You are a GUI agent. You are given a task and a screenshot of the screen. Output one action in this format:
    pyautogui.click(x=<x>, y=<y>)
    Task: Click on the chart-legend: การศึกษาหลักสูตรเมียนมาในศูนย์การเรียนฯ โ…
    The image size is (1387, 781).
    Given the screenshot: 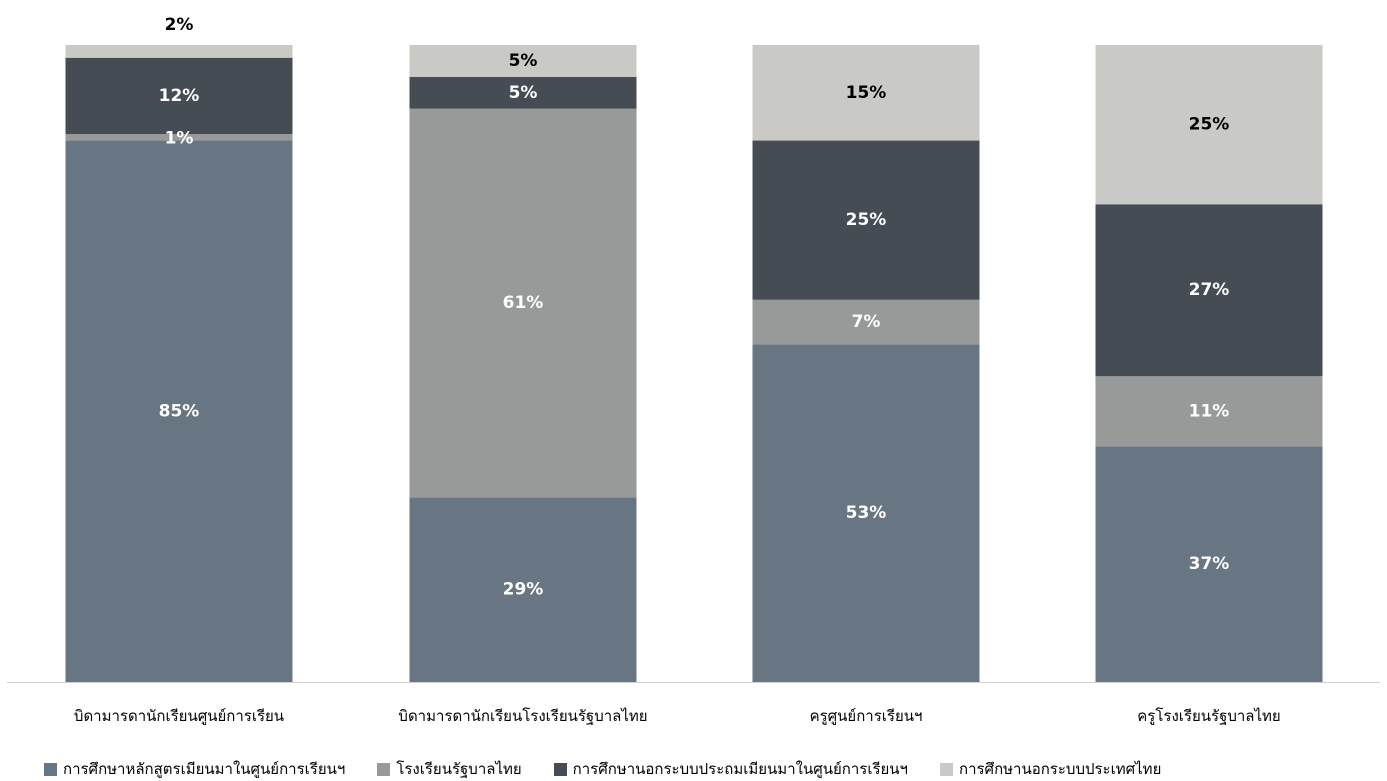 What is the action you would take?
    pyautogui.click(x=602, y=769)
    